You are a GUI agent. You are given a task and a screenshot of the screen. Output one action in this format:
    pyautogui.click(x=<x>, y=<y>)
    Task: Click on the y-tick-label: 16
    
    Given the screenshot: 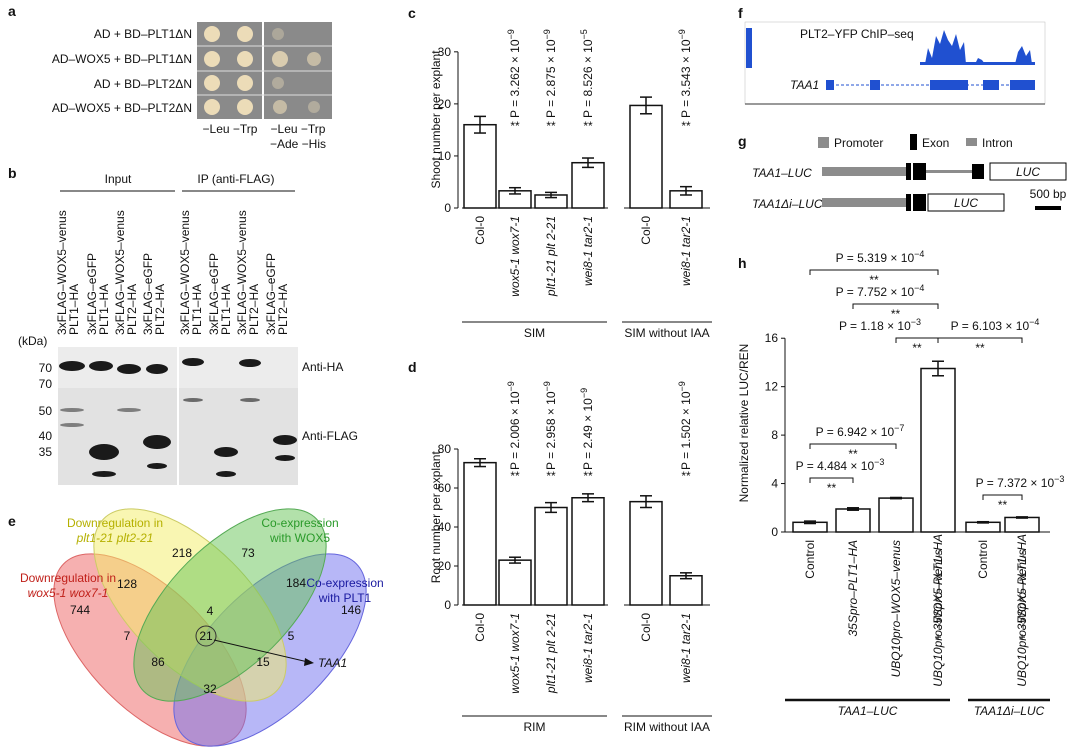 What is the action you would take?
    pyautogui.click(x=772, y=338)
    